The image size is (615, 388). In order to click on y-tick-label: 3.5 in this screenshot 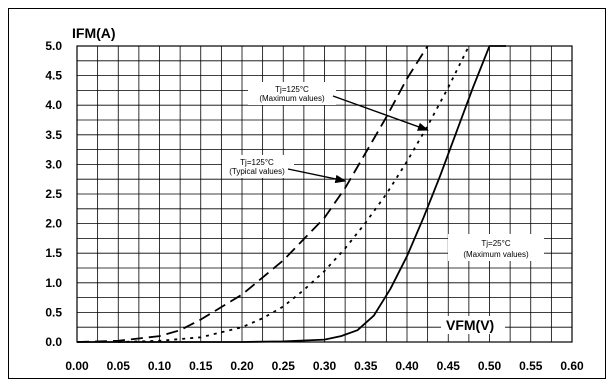, I will do `click(53, 135)`.